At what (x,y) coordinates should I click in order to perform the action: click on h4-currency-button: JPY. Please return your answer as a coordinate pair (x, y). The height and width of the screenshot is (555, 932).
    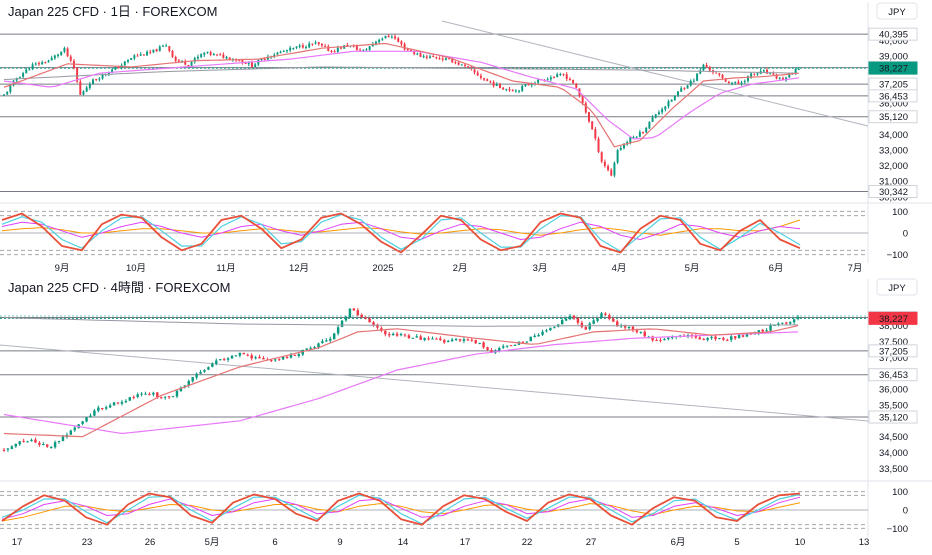
    Looking at the image, I should click on (897, 287).